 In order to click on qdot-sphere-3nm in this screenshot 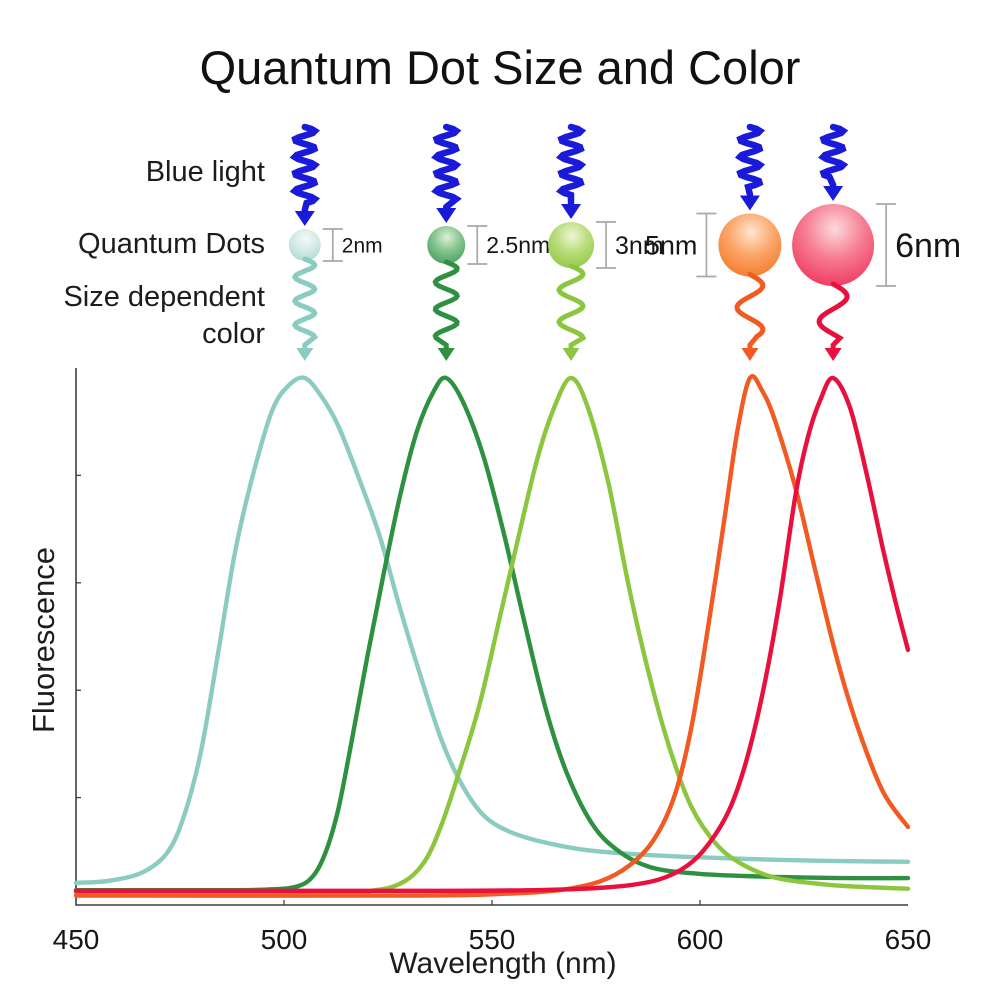, I will do `click(571, 245)`.